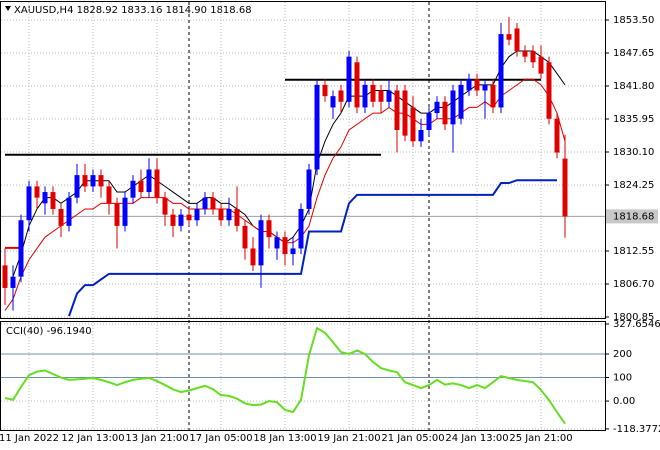  Describe the element at coordinates (633, 86) in the screenshot. I see `y-tick-label: 1841.80` at that location.